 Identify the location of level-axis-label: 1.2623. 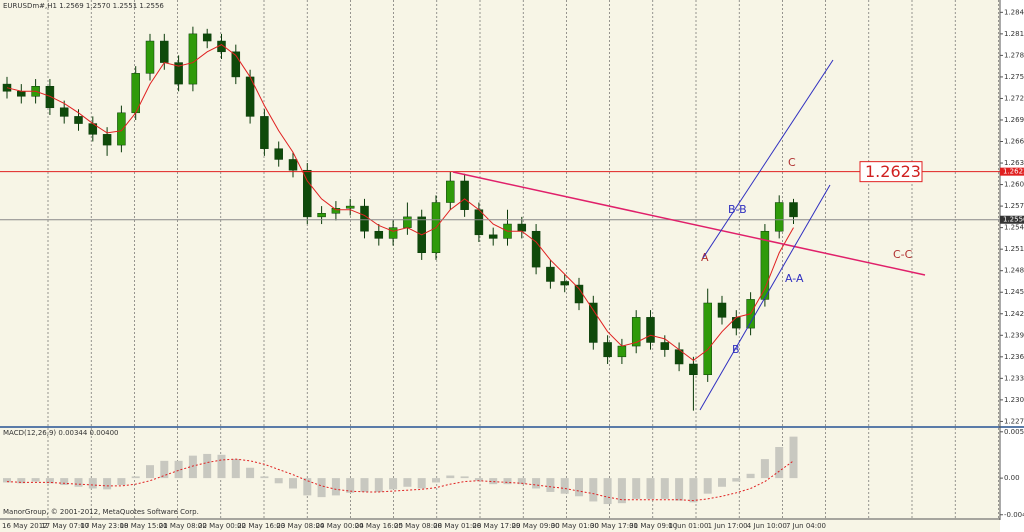
(1013, 172).